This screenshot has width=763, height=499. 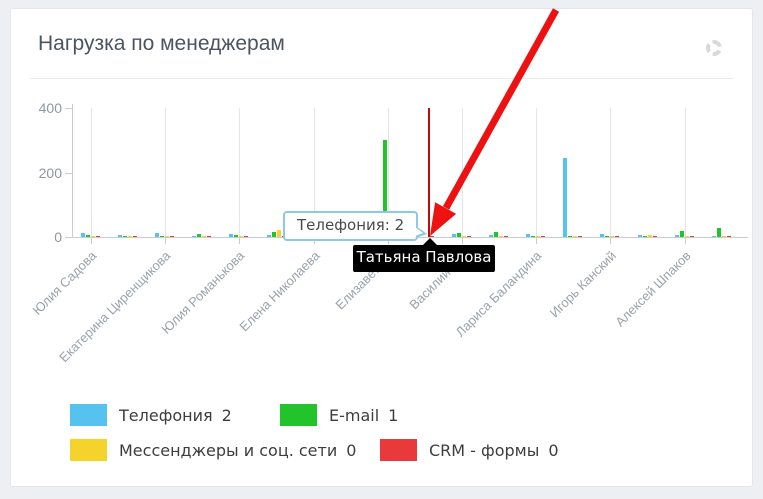 What do you see at coordinates (161, 43) in the screenshot?
I see `widget-title: Нагрузка по менеджерам` at bounding box center [161, 43].